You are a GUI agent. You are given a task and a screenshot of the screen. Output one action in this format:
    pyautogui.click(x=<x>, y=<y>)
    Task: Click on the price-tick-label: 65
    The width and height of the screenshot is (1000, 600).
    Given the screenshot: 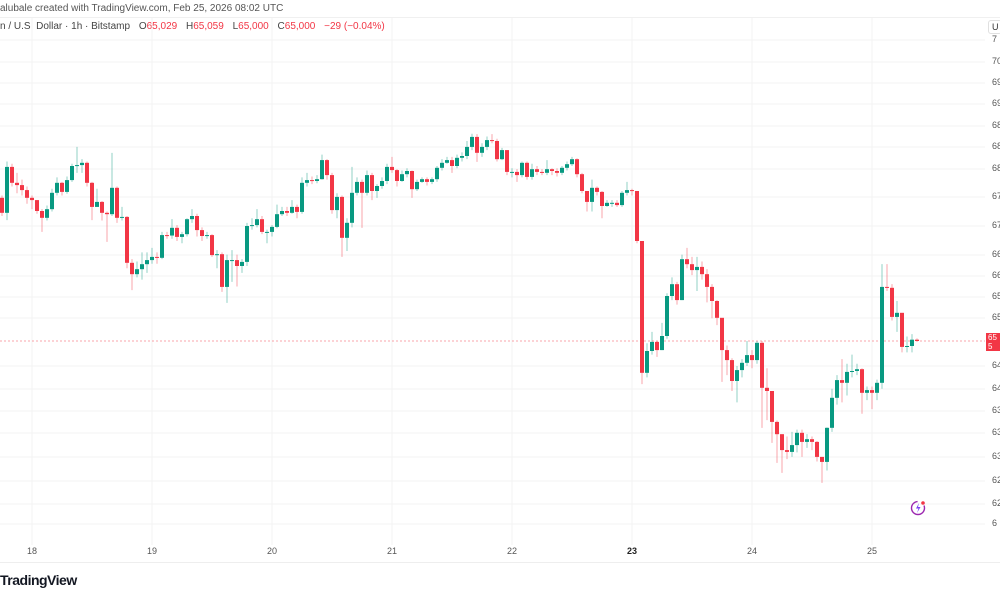 What is the action you would take?
    pyautogui.click(x=996, y=296)
    